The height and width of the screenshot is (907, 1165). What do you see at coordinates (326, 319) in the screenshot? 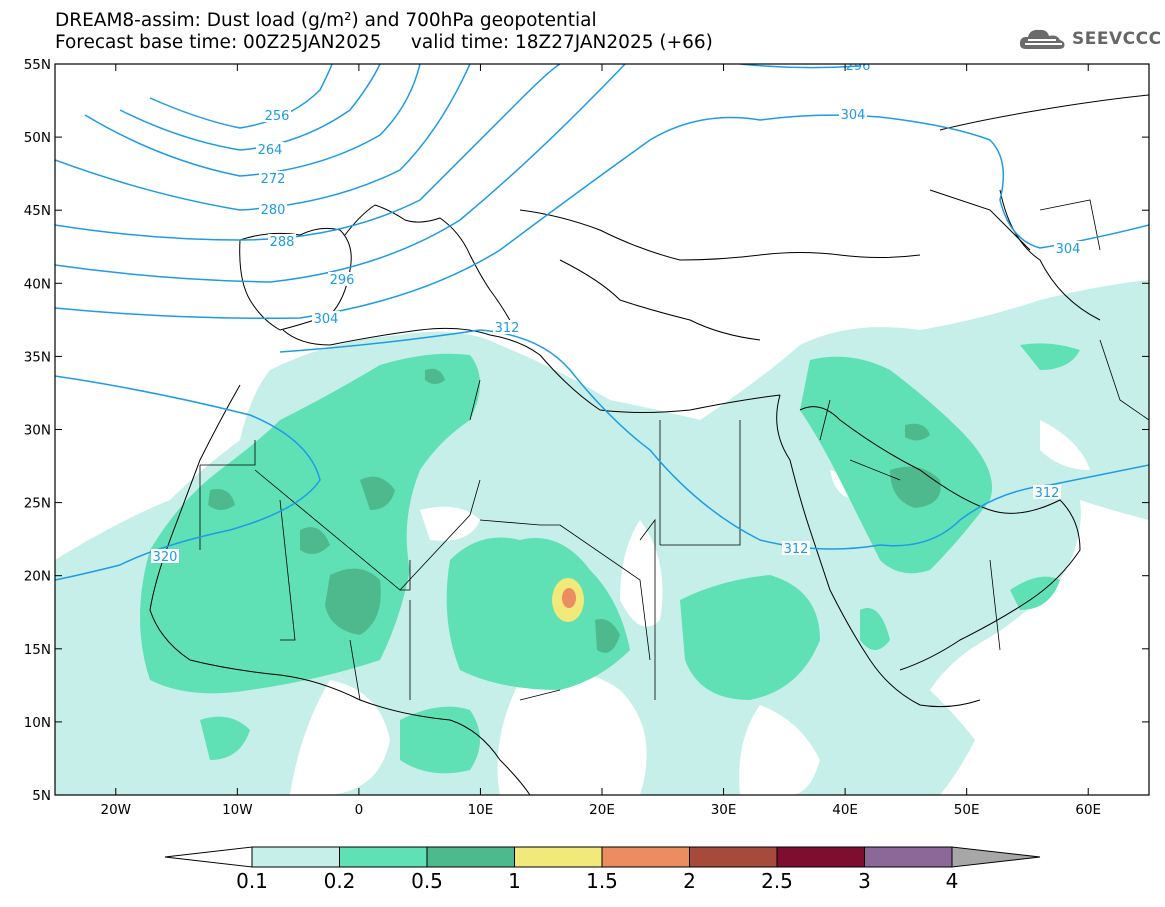
I see `contour-label-304-west: 304` at bounding box center [326, 319].